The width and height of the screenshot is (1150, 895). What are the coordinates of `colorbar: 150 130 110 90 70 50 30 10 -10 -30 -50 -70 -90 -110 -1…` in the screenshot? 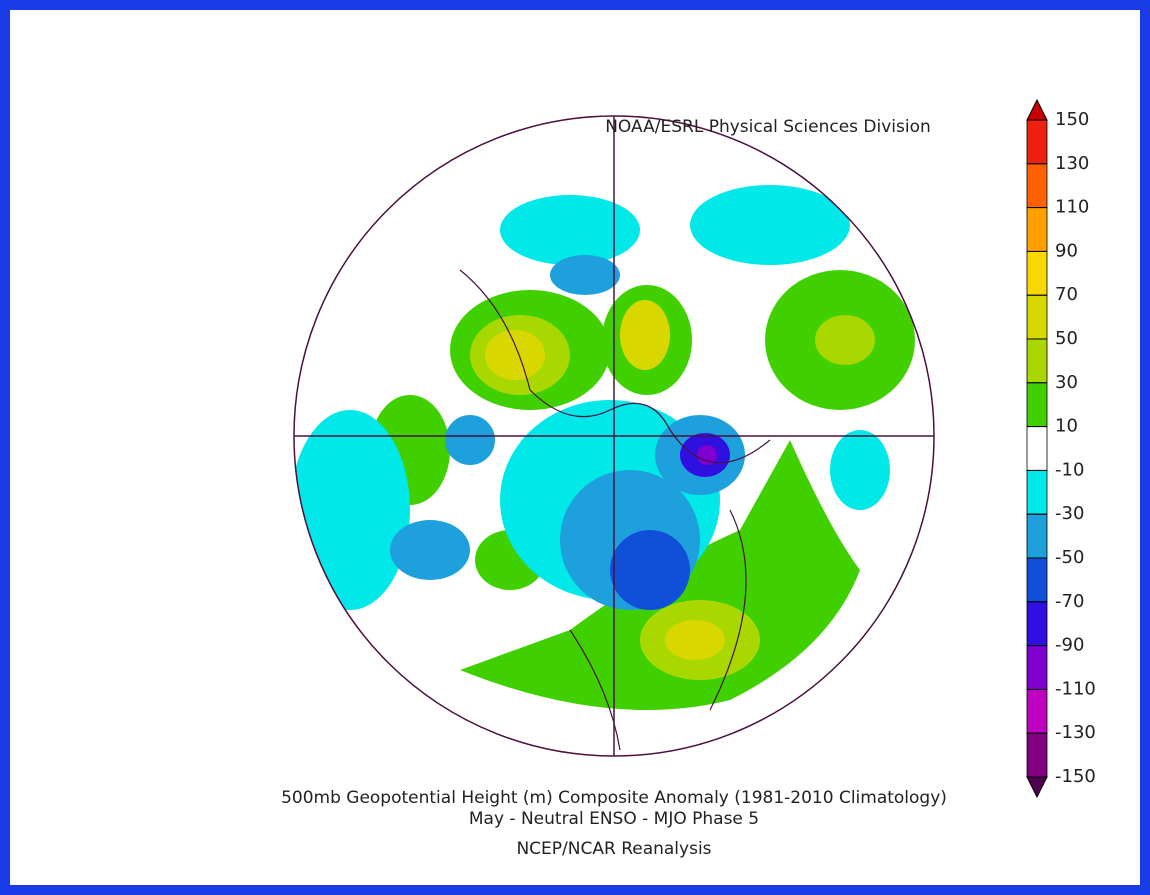 It's located at (1061, 448).